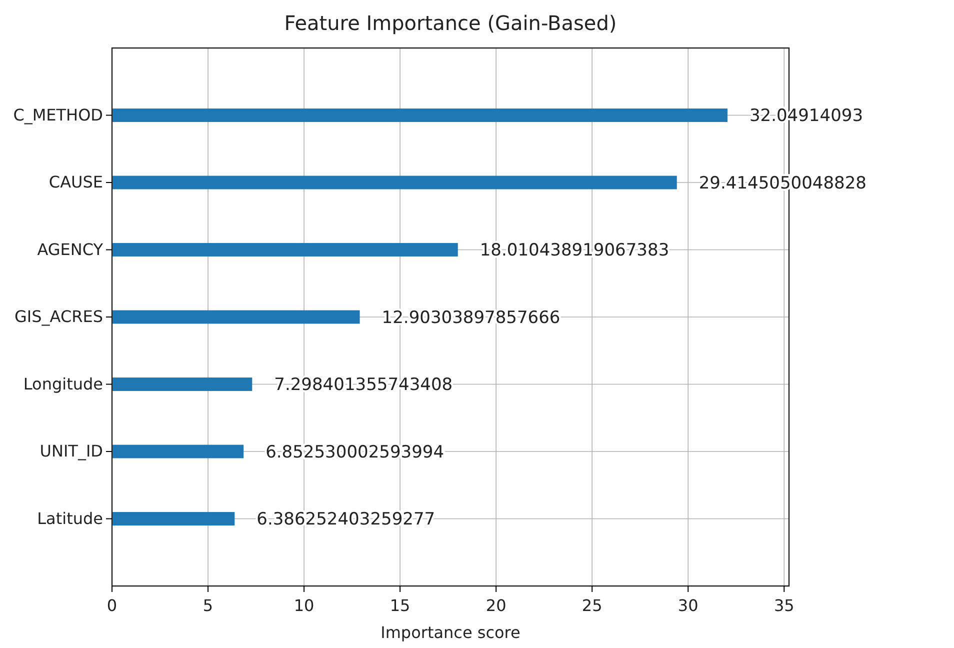  What do you see at coordinates (575, 250) in the screenshot?
I see `data-label: 18.010438919067383` at bounding box center [575, 250].